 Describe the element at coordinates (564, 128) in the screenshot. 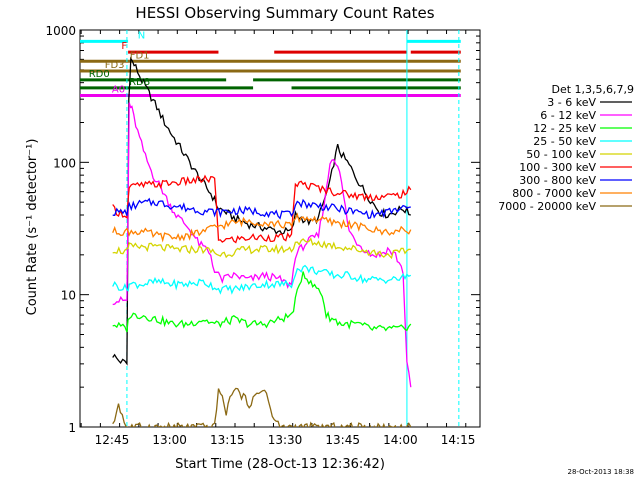

I see `legend-label: 12 - 25 keV` at that location.